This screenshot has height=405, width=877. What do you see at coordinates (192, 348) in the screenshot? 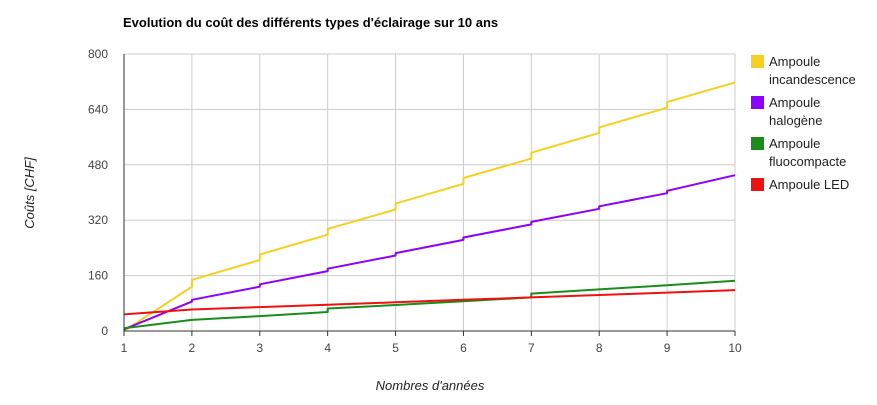
I see `x-tick-label: 2` at bounding box center [192, 348].